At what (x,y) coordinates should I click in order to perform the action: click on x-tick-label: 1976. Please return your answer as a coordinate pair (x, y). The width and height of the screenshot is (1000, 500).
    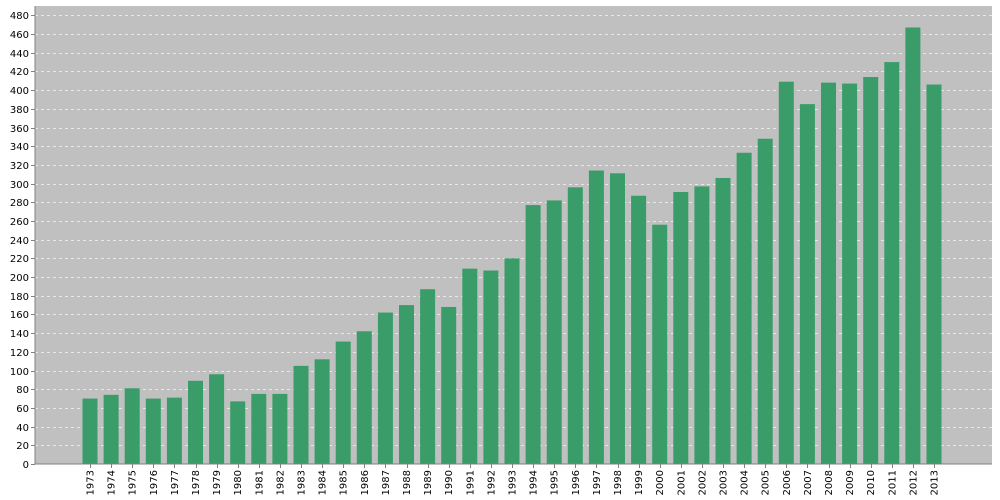
    Looking at the image, I should click on (154, 482).